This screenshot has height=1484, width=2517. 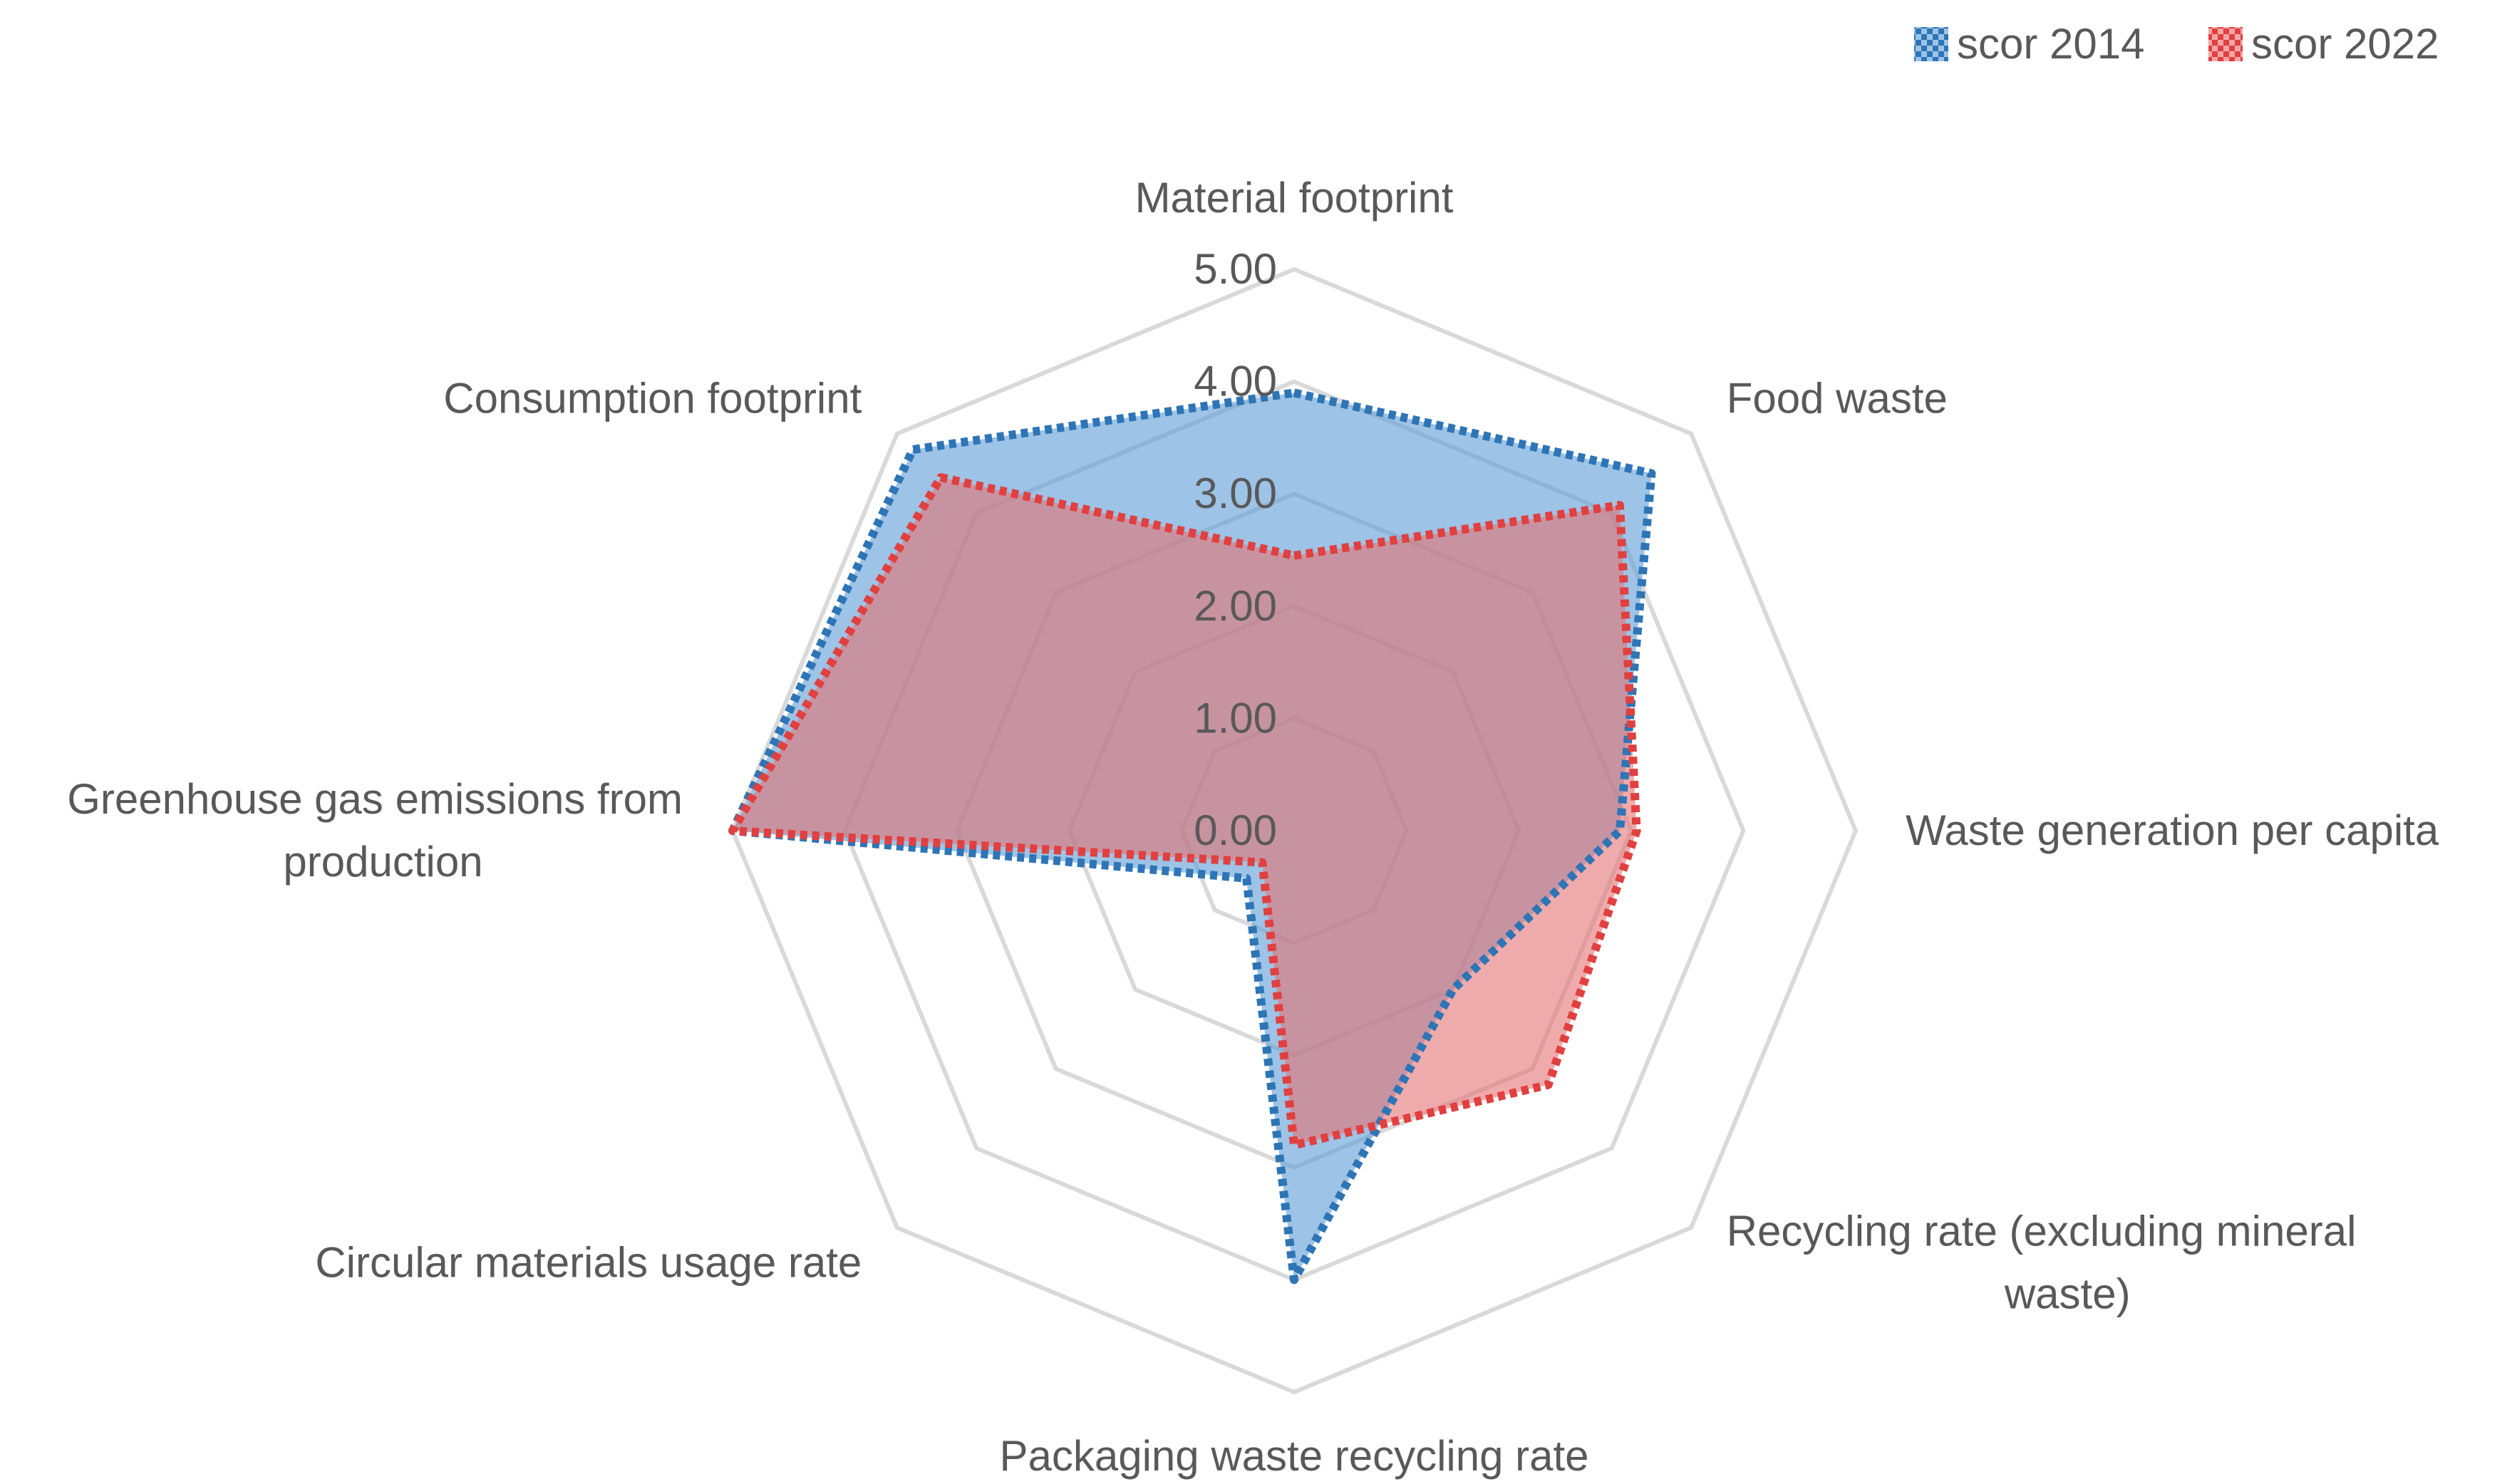 I want to click on legend-item-2014: scor 2014, so click(x=2029, y=44).